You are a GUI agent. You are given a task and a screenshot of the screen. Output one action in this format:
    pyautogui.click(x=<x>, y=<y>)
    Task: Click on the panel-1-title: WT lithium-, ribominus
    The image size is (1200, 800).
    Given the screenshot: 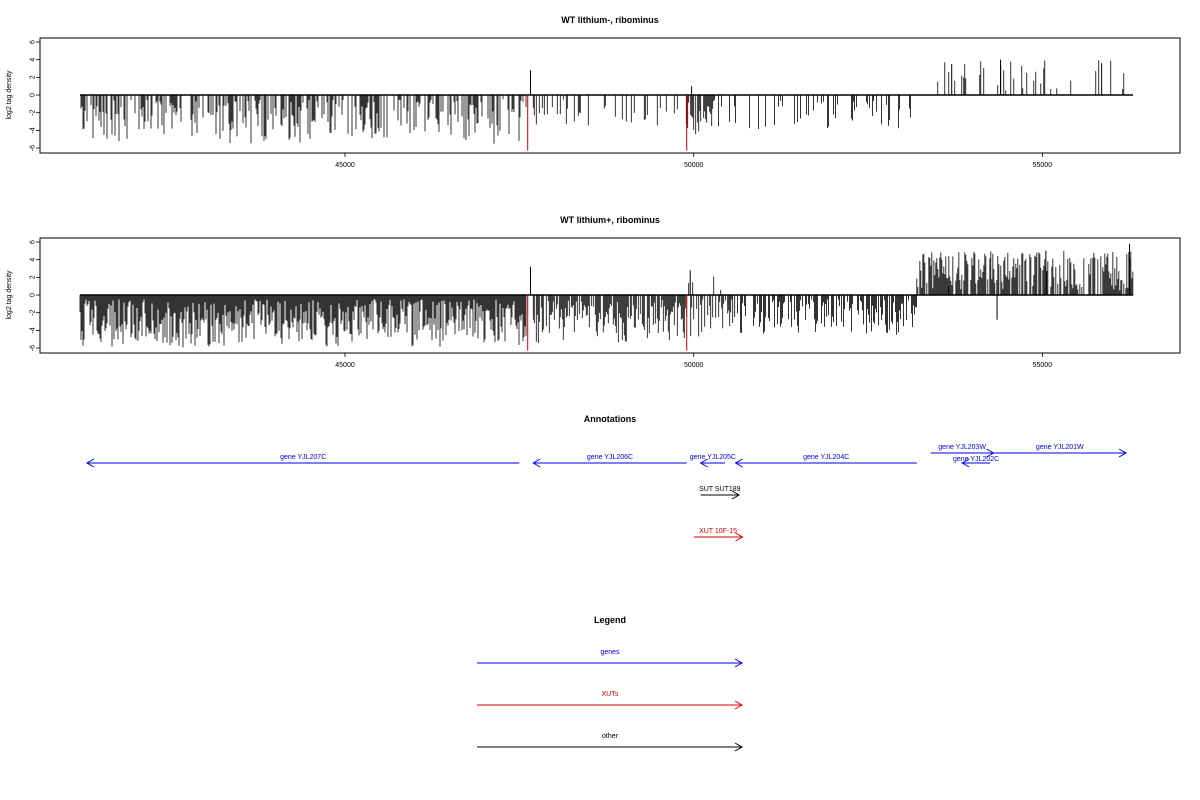 What is the action you would take?
    pyautogui.click(x=610, y=20)
    